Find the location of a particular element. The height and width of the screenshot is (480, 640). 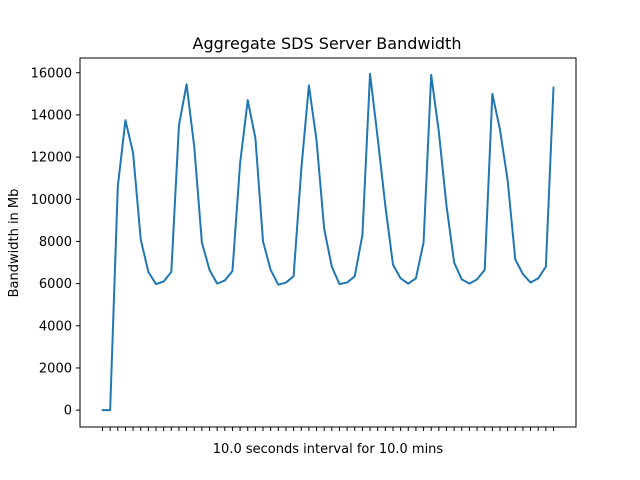

y-tick-label: 6000 is located at coordinates (55, 284).